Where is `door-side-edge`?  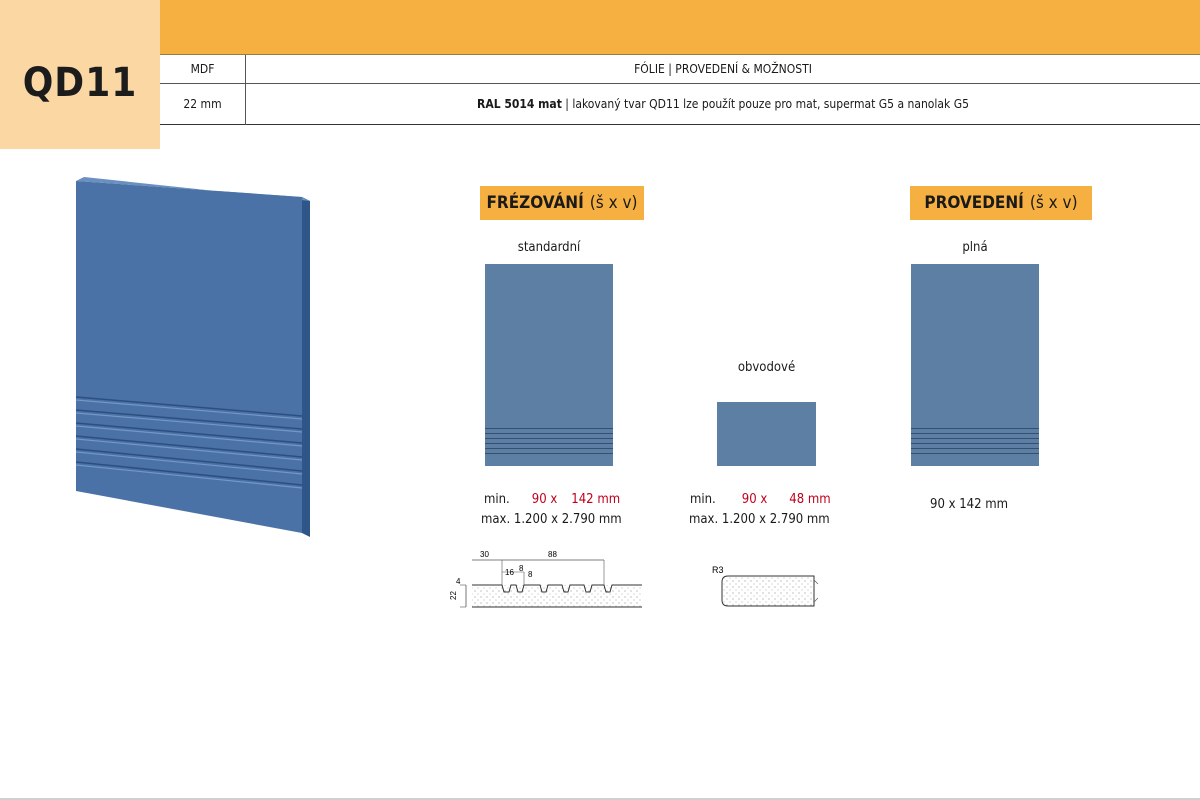
door-side-edge is located at coordinates (306, 367).